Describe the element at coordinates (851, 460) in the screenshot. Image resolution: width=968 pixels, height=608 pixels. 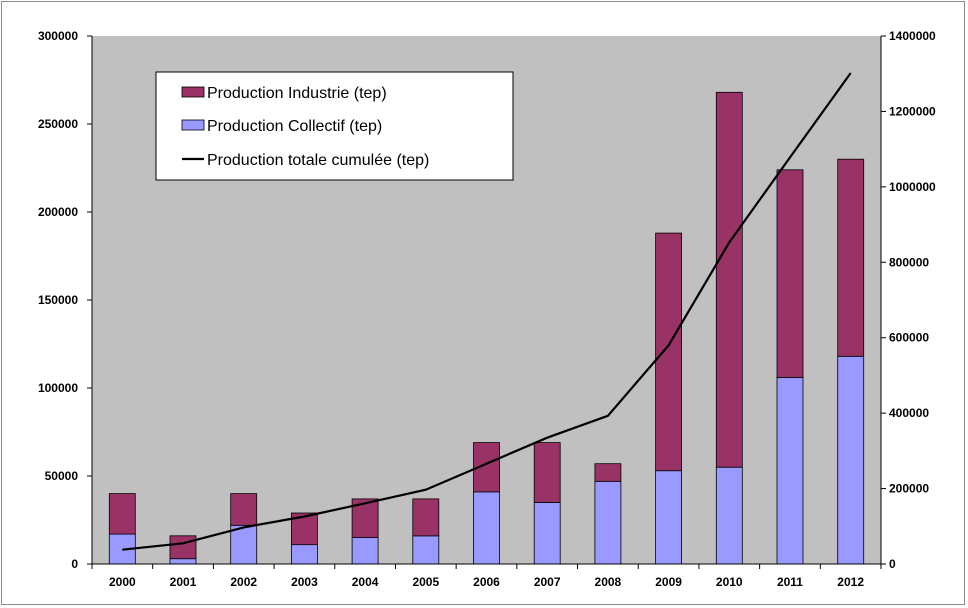
I see `bar-collectif-2012` at that location.